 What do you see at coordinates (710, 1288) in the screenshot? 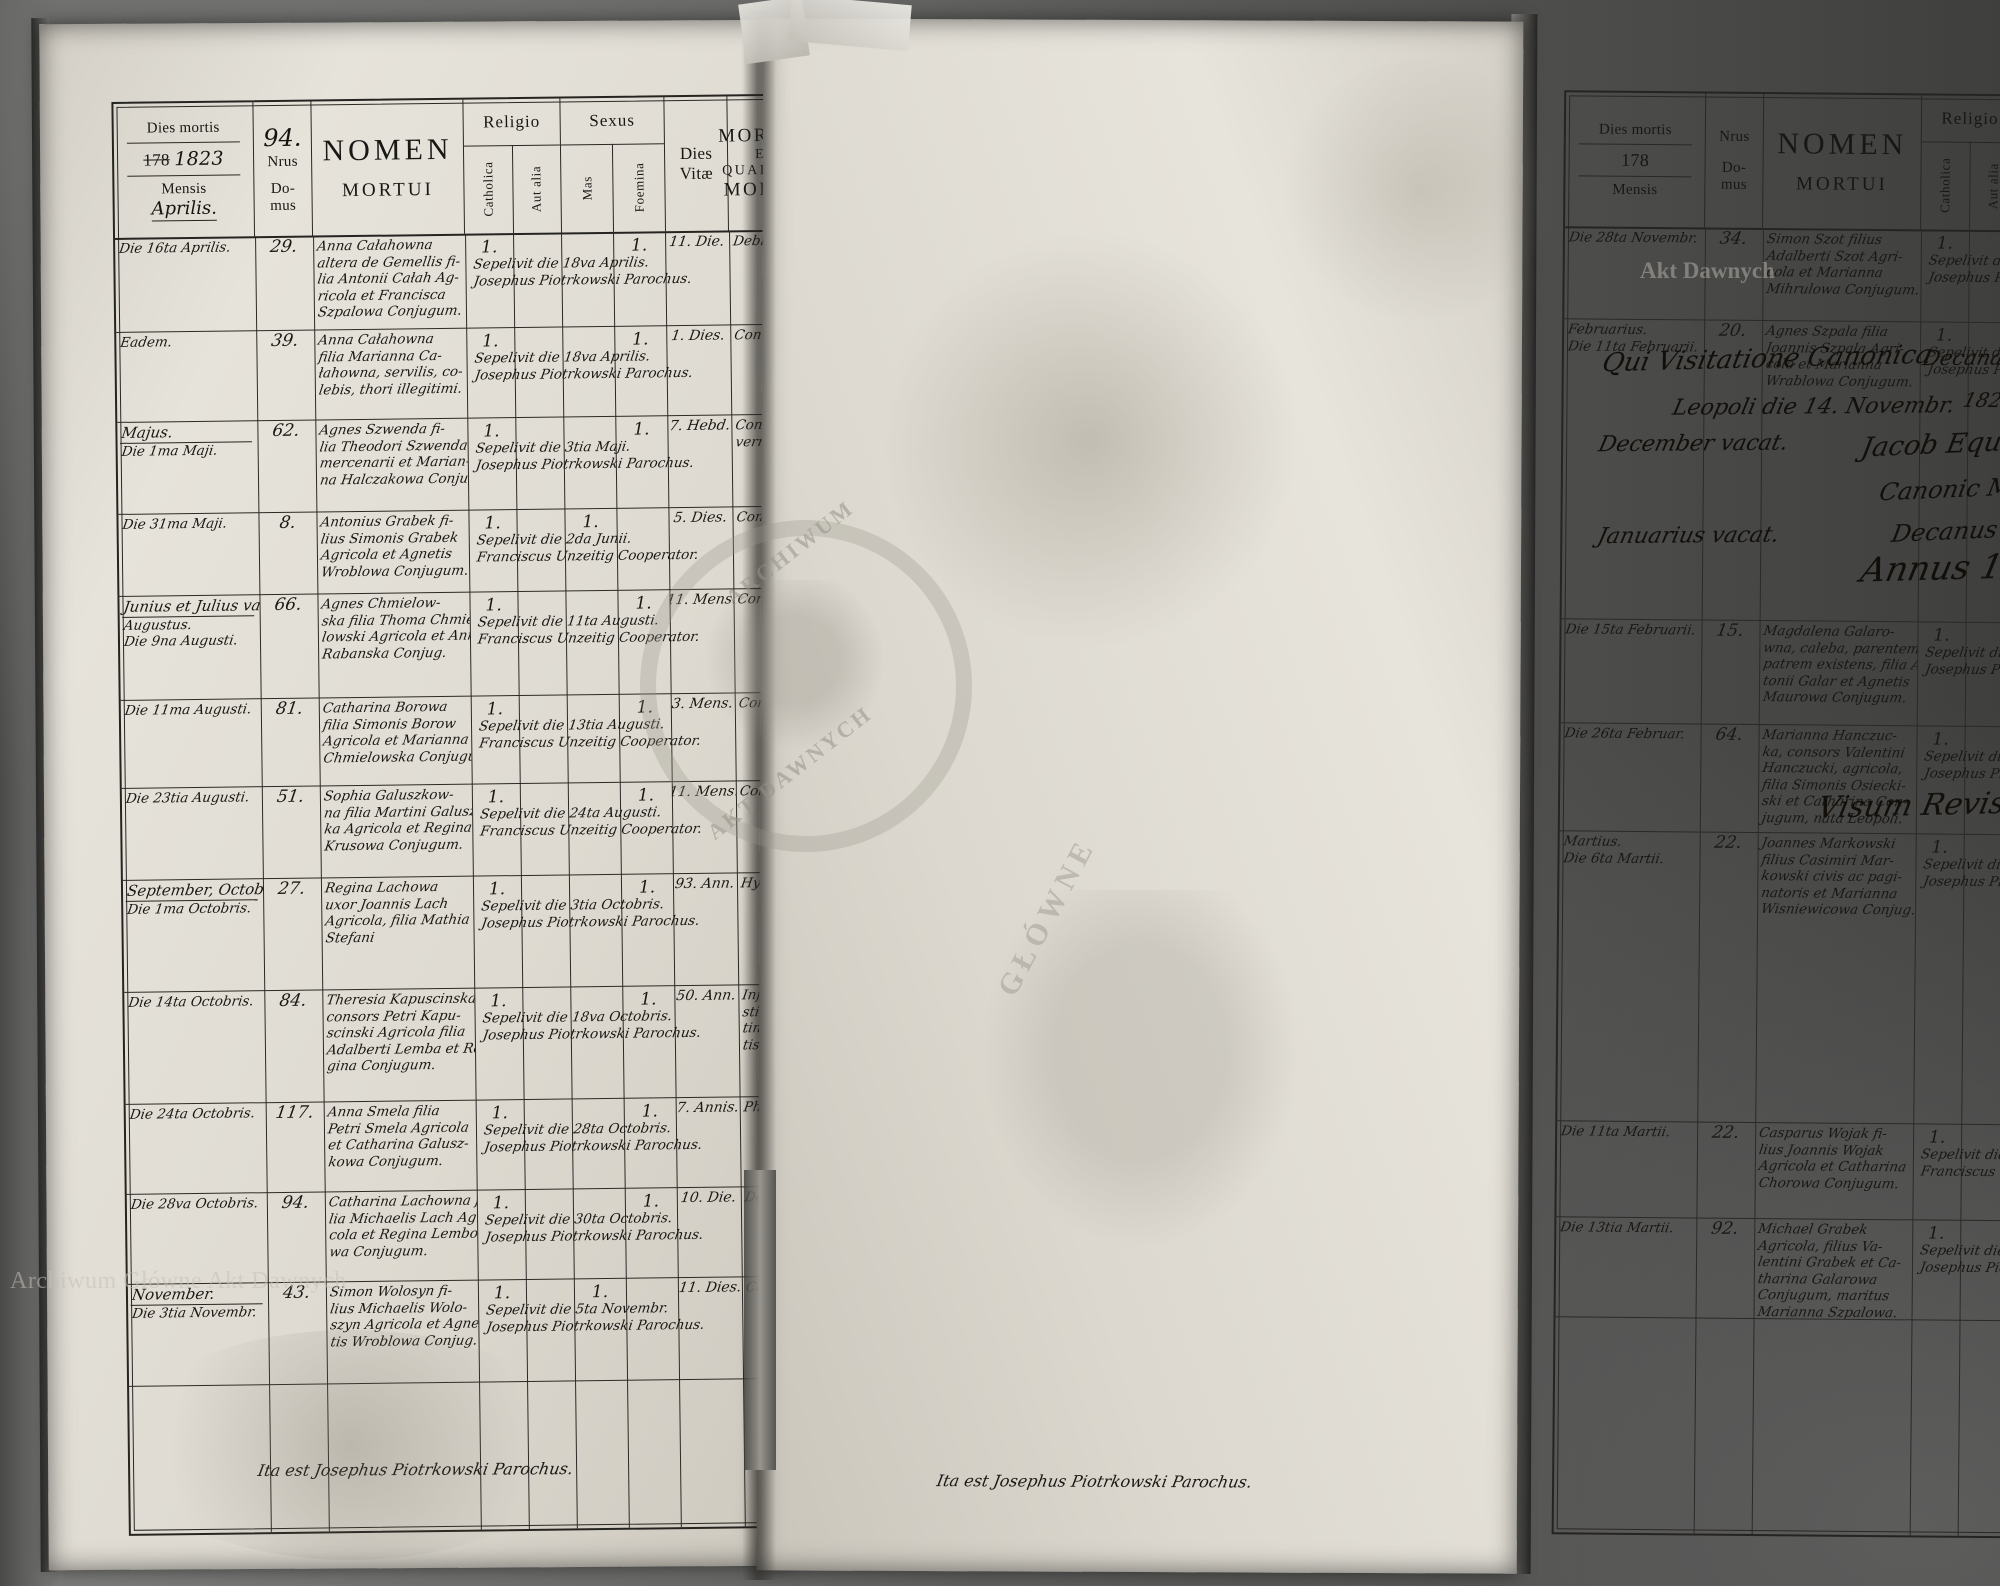
I see `cell-dies-vitae: 11. Dies.` at bounding box center [710, 1288].